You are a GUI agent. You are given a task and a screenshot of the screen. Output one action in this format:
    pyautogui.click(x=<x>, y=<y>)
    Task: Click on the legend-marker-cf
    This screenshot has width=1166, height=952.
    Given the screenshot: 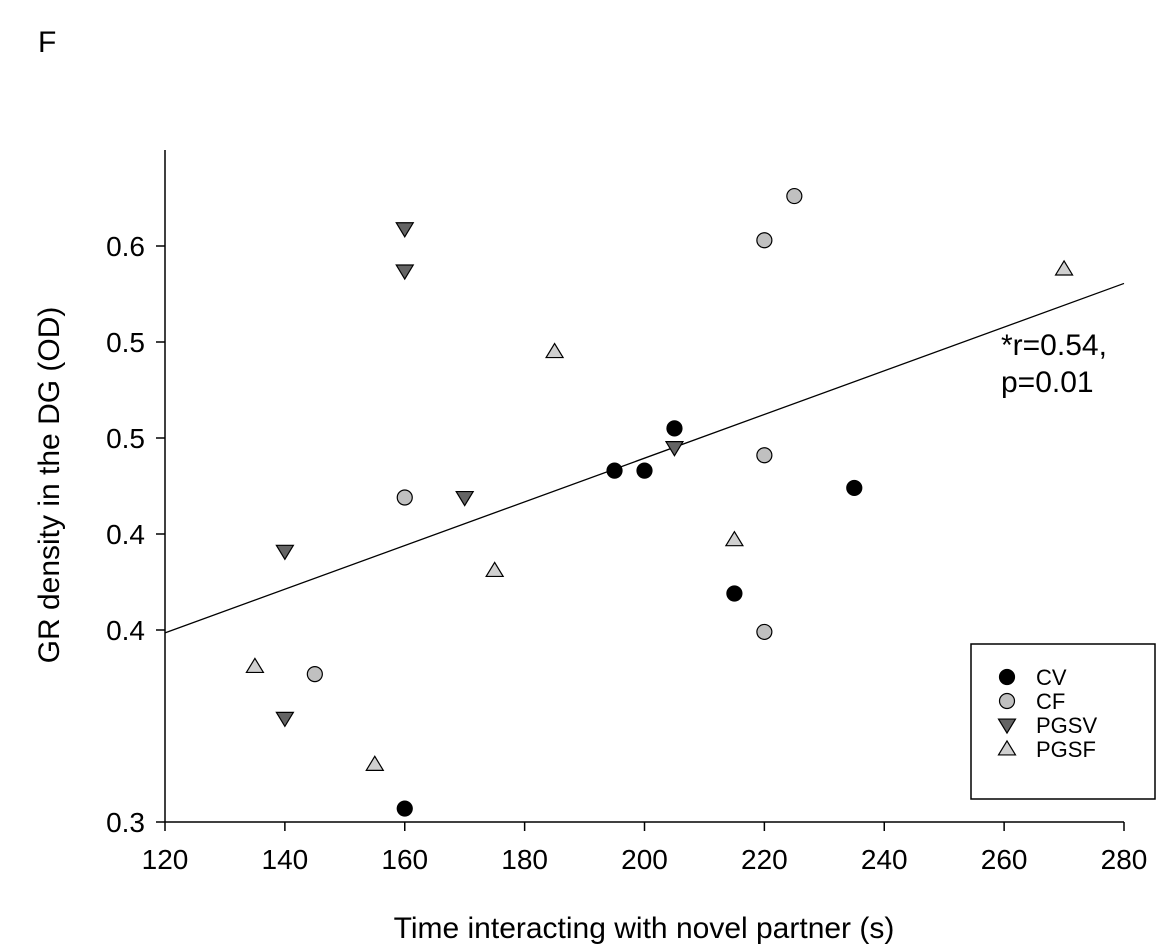 What is the action you would take?
    pyautogui.click(x=1007, y=701)
    